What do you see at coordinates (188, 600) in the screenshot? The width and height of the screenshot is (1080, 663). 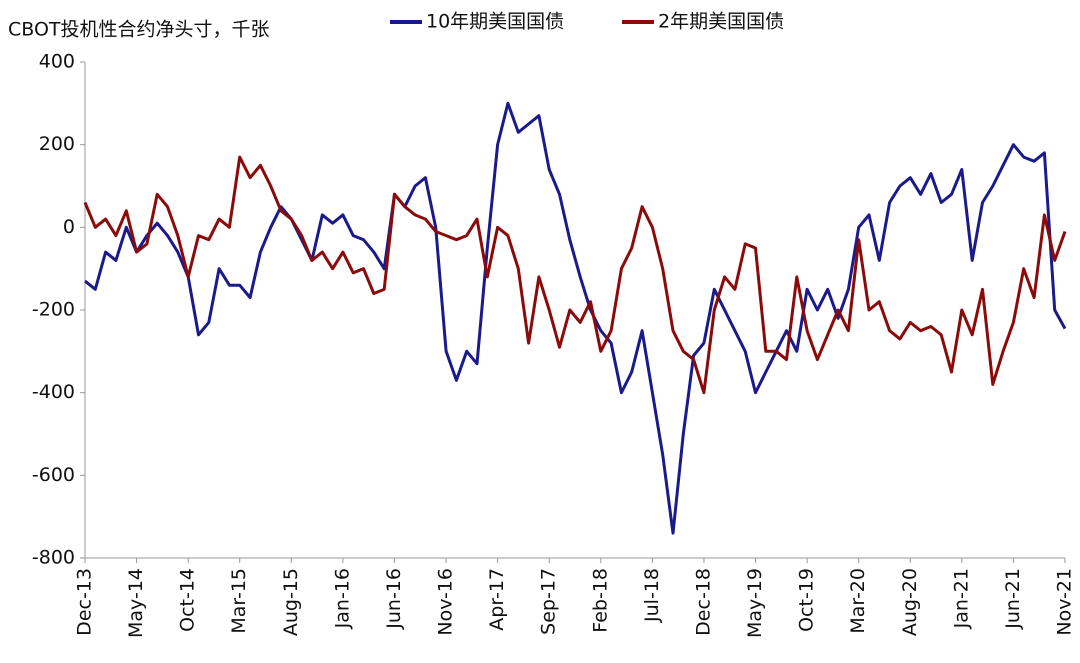 I see `x-tick-label: Oct-14` at bounding box center [188, 600].